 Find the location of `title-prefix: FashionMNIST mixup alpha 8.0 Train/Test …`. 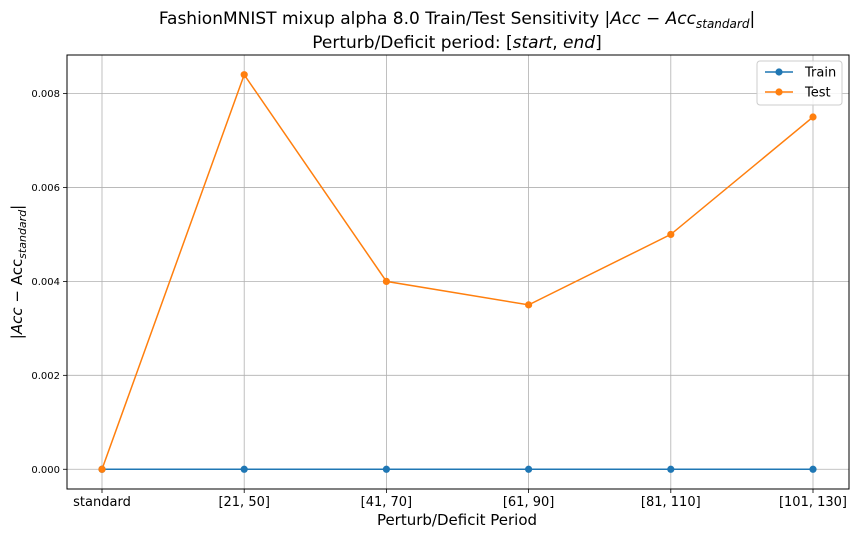

title-prefix: FashionMNIST mixup alpha 8.0 Train/Test … is located at coordinates (384, 19).